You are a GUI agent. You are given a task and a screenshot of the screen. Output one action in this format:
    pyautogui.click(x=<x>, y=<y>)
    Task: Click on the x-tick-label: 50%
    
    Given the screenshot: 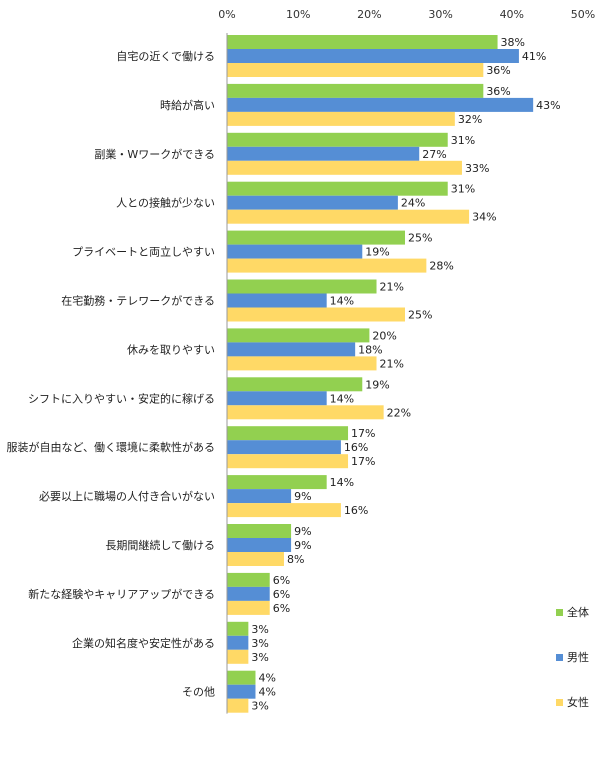 What is the action you would take?
    pyautogui.click(x=583, y=14)
    